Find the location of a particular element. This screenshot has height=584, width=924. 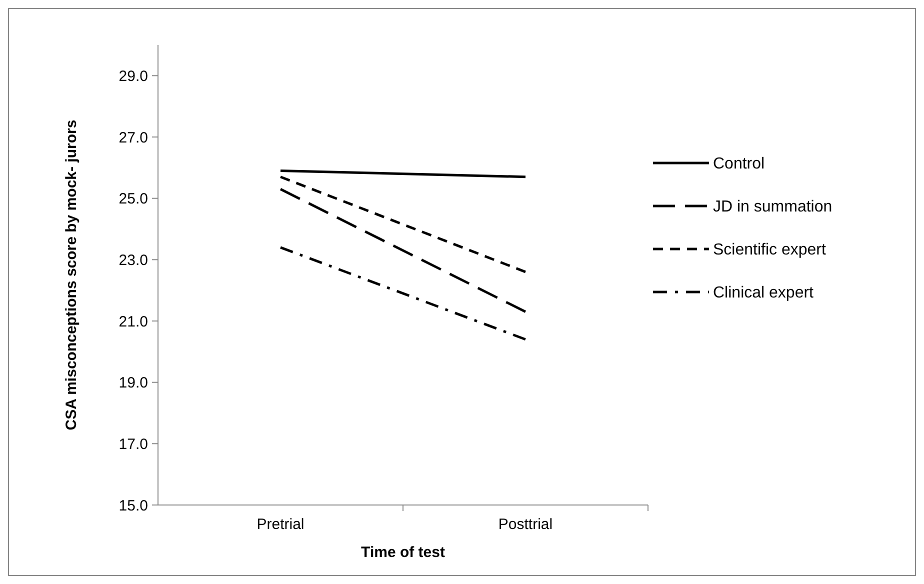

legend-label: Clinical expert is located at coordinates (763, 293).